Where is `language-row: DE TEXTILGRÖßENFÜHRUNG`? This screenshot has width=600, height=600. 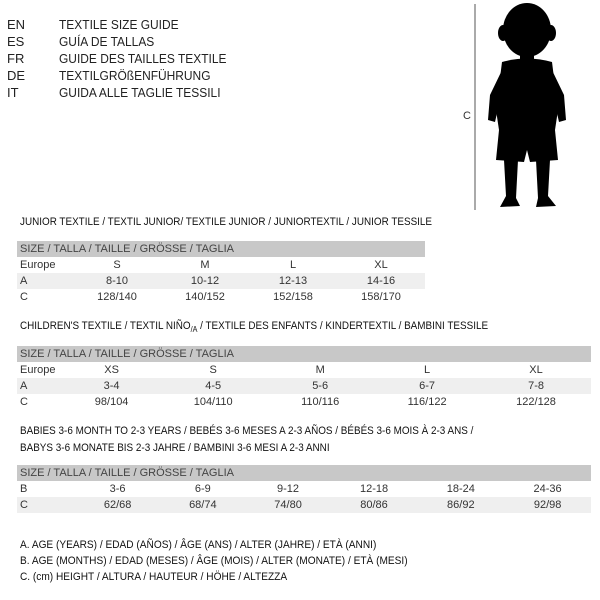 language-row: DE TEXTILGRÖßENFÜHRUNG is located at coordinates (124, 75).